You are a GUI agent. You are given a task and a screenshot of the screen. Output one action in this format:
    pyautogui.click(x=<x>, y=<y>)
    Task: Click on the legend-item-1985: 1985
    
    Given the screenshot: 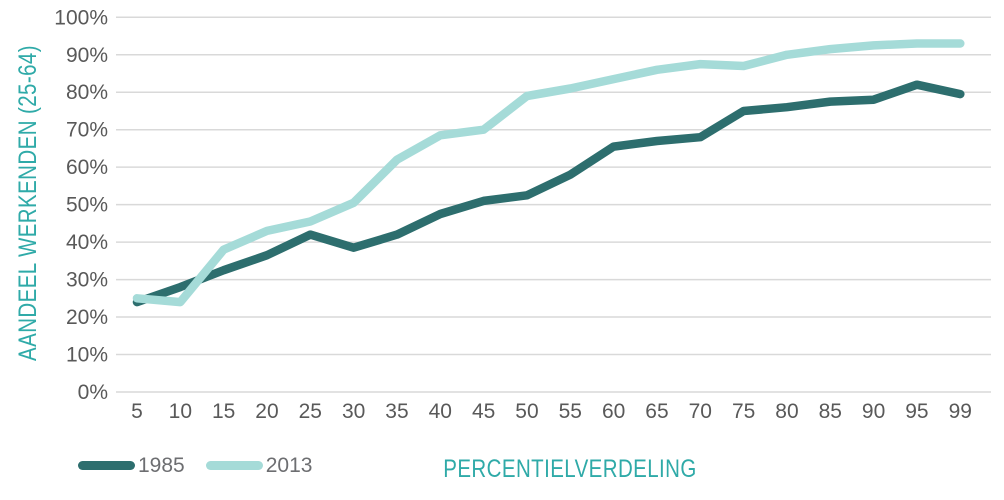 What is the action you would take?
    pyautogui.click(x=131, y=465)
    